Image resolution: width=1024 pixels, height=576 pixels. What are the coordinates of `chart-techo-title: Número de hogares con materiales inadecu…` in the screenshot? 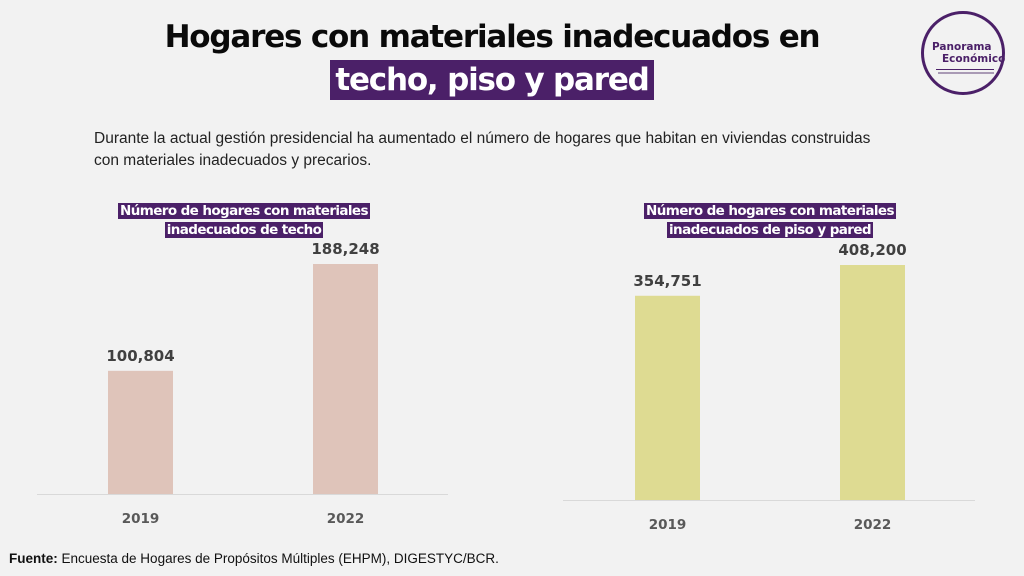 It's located at (244, 221).